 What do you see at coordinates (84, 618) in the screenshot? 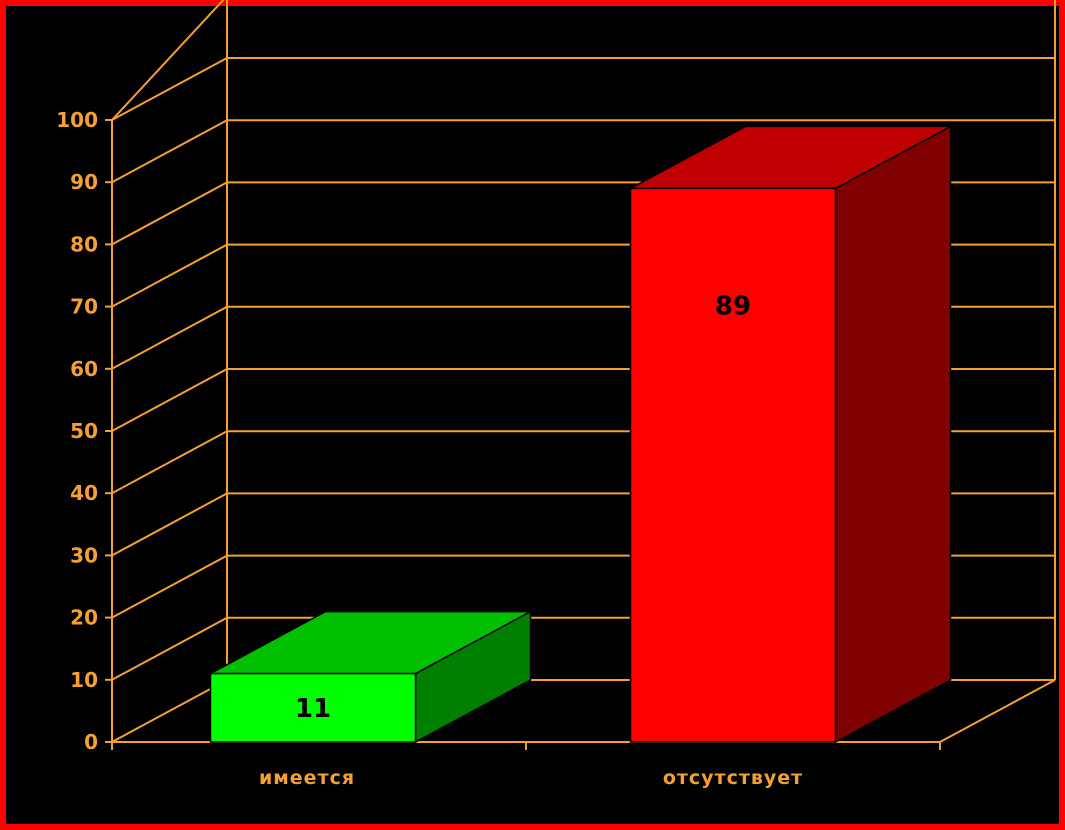
I see `y-tick-label: 20` at bounding box center [84, 618].